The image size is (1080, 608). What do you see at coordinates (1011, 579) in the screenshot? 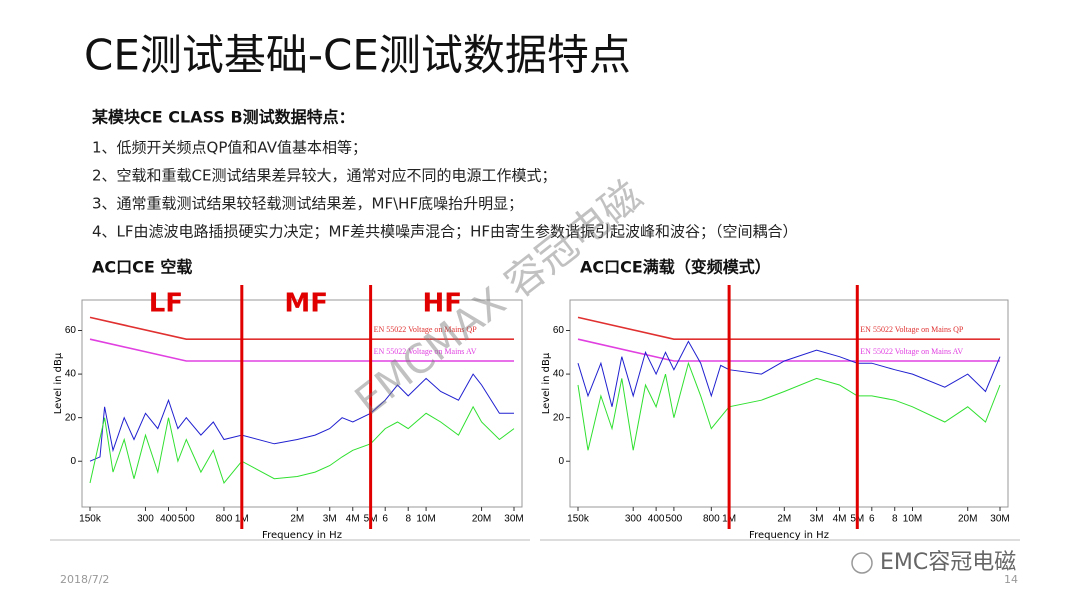
I see `page-number: 14` at bounding box center [1011, 579].